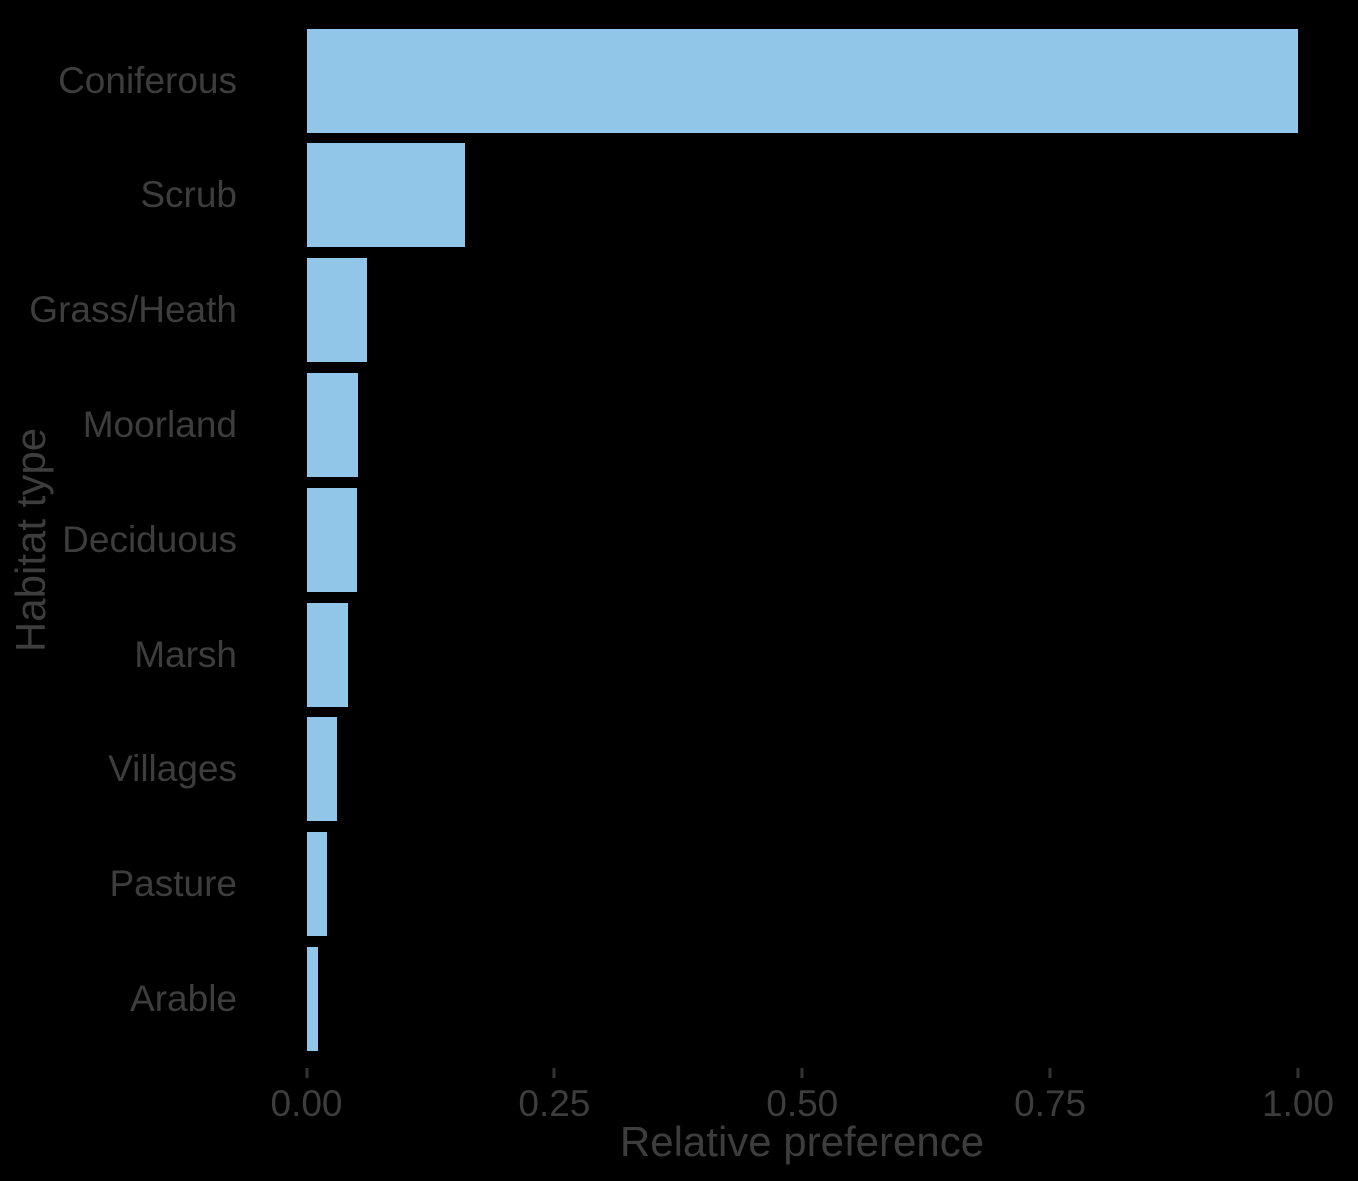  What do you see at coordinates (147, 80) in the screenshot?
I see `y-tick-label: Coniferous` at bounding box center [147, 80].